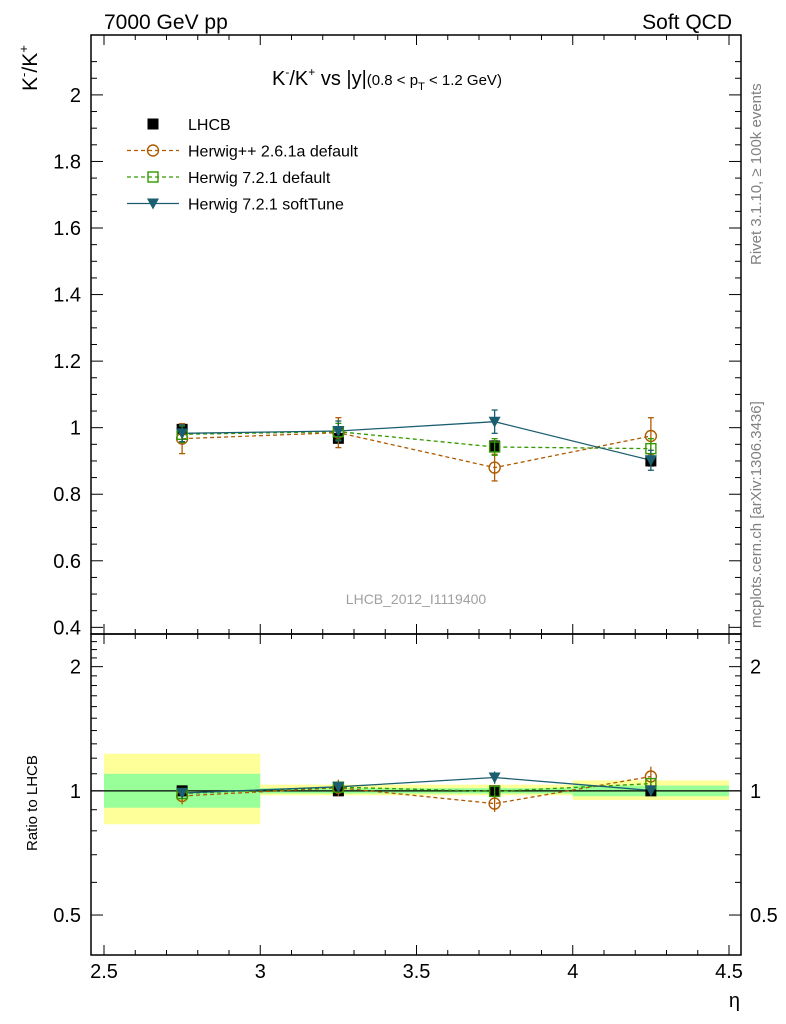 The height and width of the screenshot is (1024, 786). Describe the element at coordinates (166, 22) in the screenshot. I see `header-left: 7000 GeV pp` at that location.